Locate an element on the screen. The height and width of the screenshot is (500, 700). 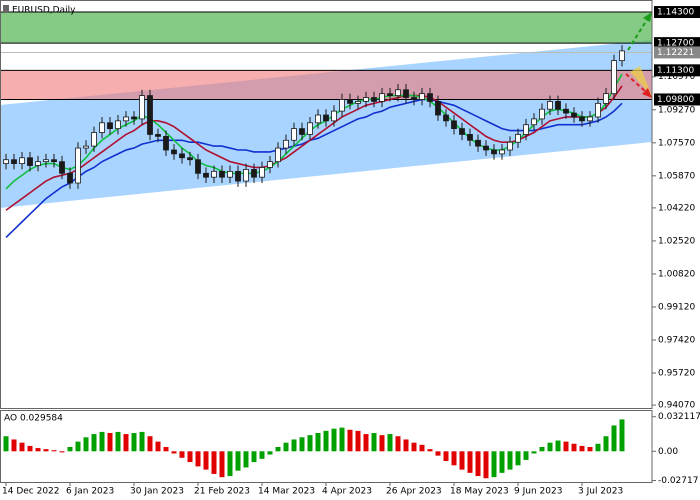
y-tick-label: 1.02520 is located at coordinates (676, 241).